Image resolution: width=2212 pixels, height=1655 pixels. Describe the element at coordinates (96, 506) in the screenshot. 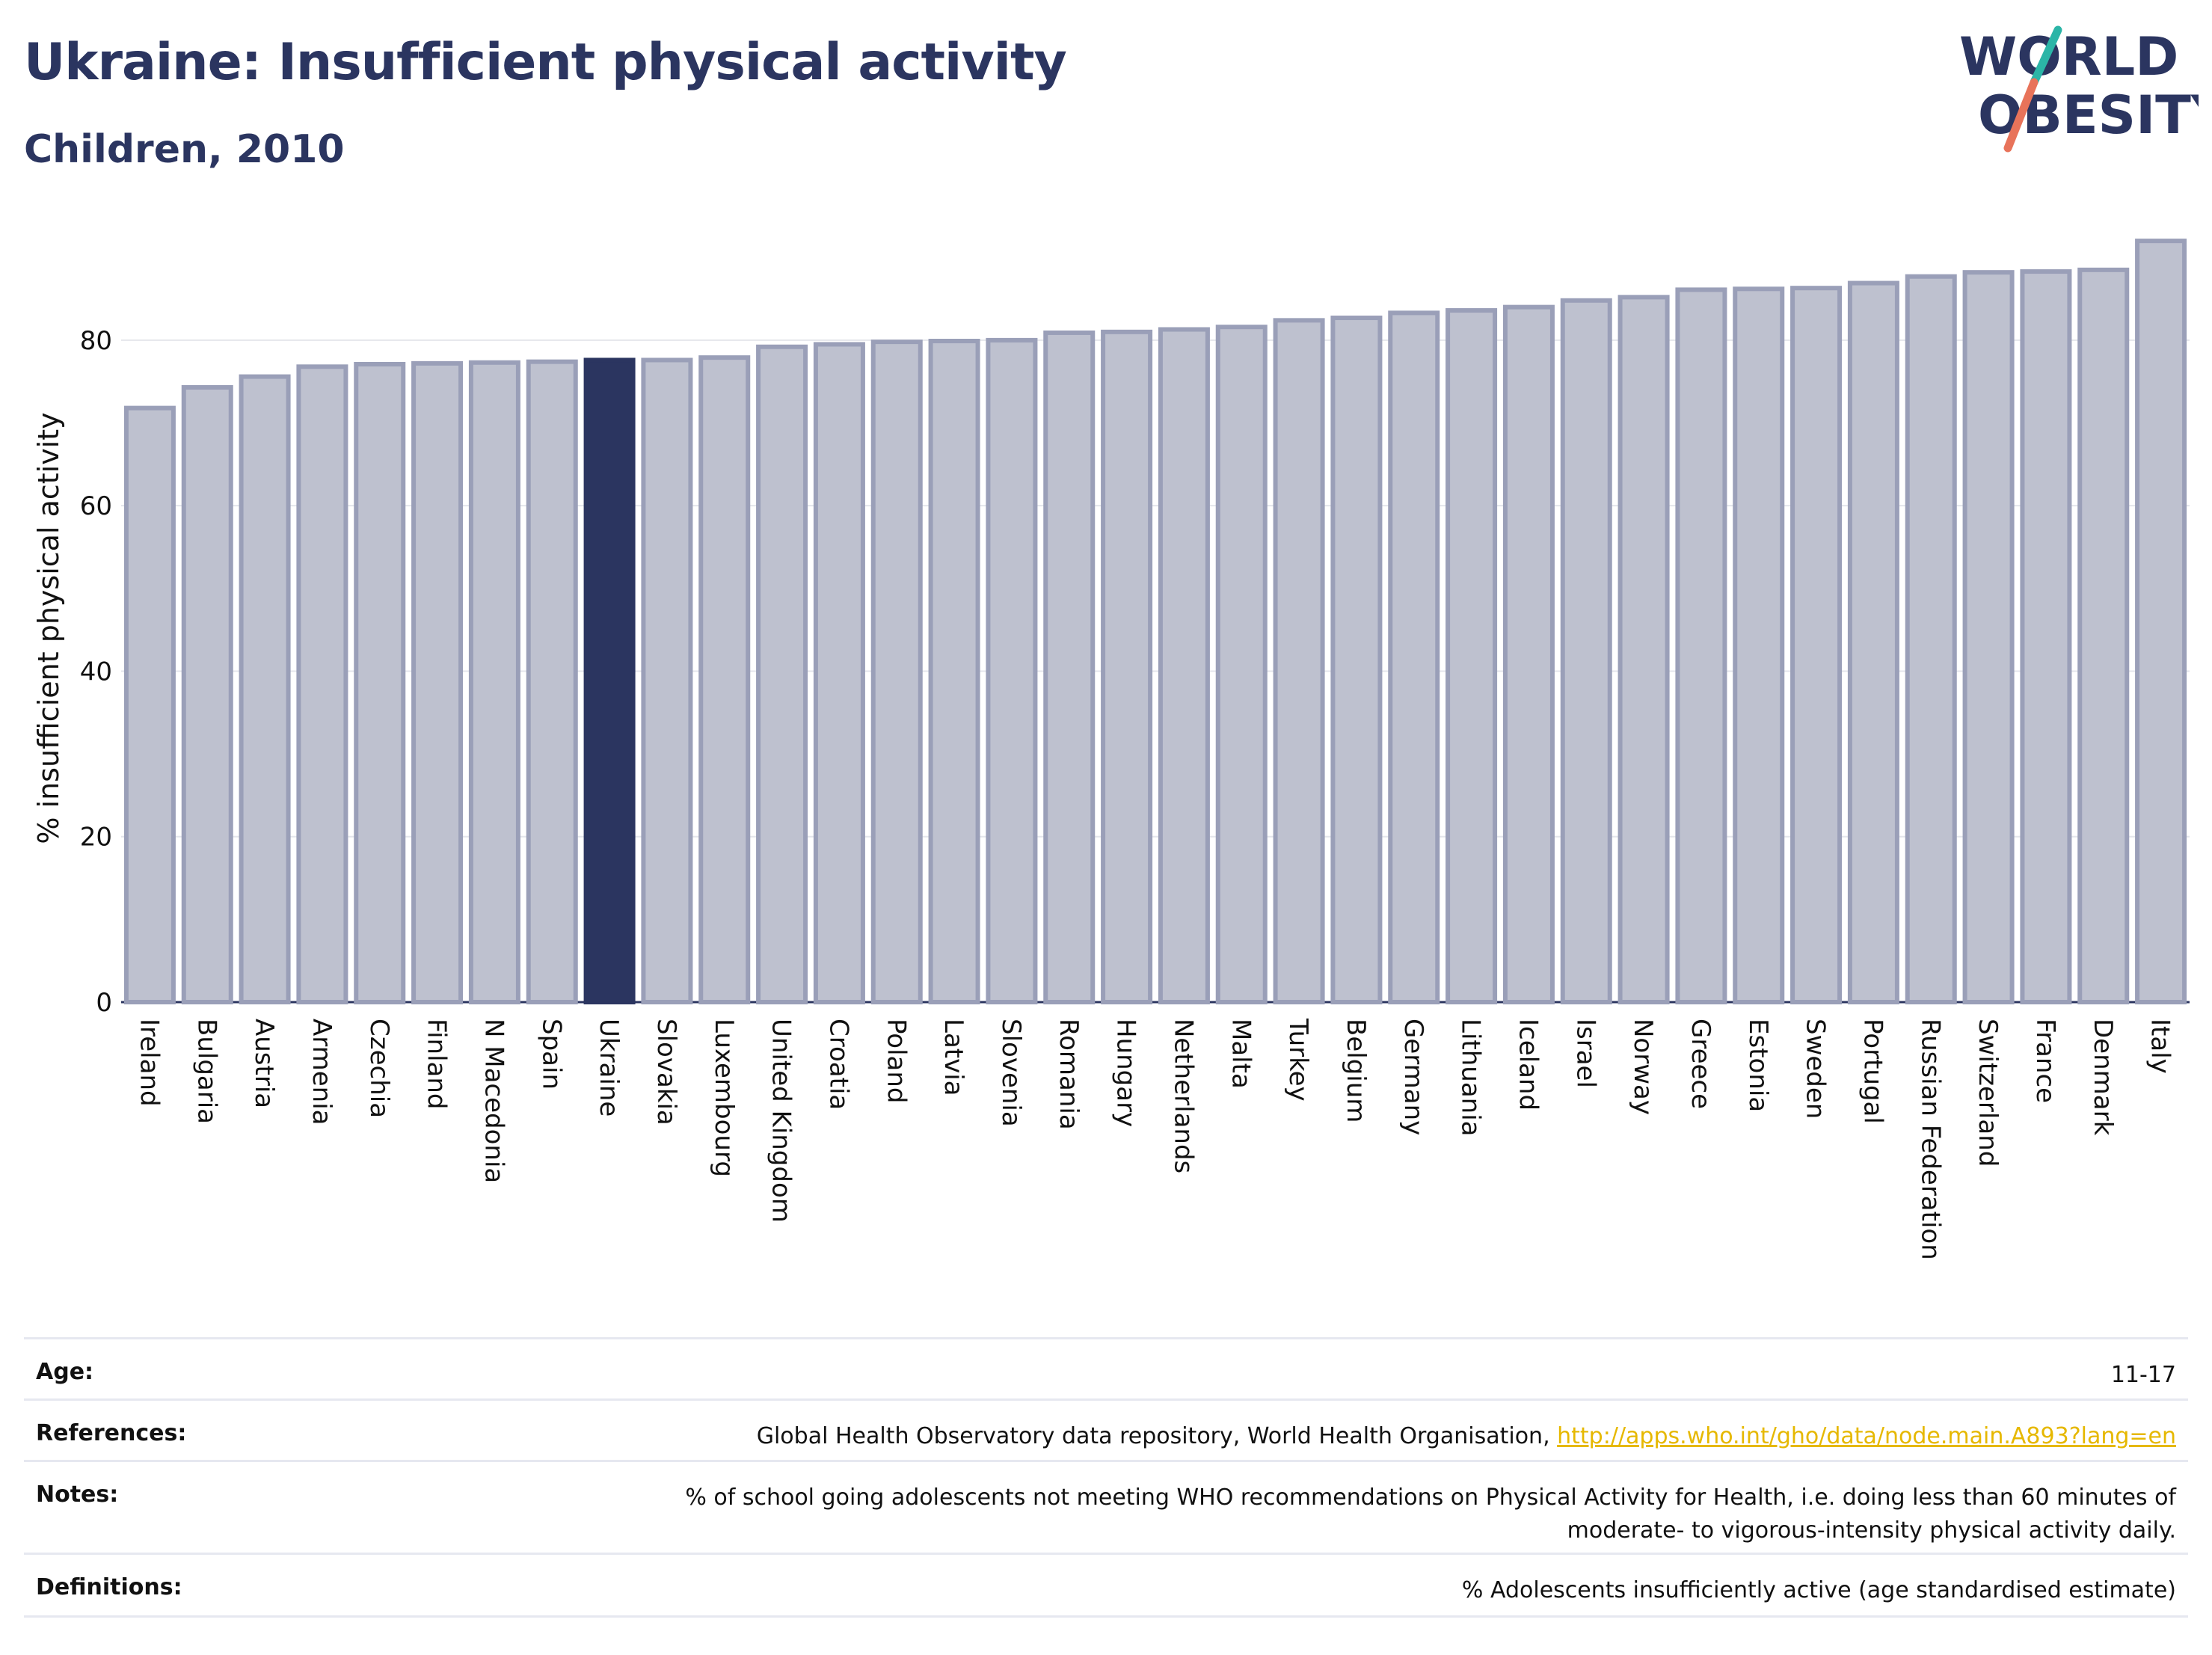

I see `y-tick-label: 60` at that location.